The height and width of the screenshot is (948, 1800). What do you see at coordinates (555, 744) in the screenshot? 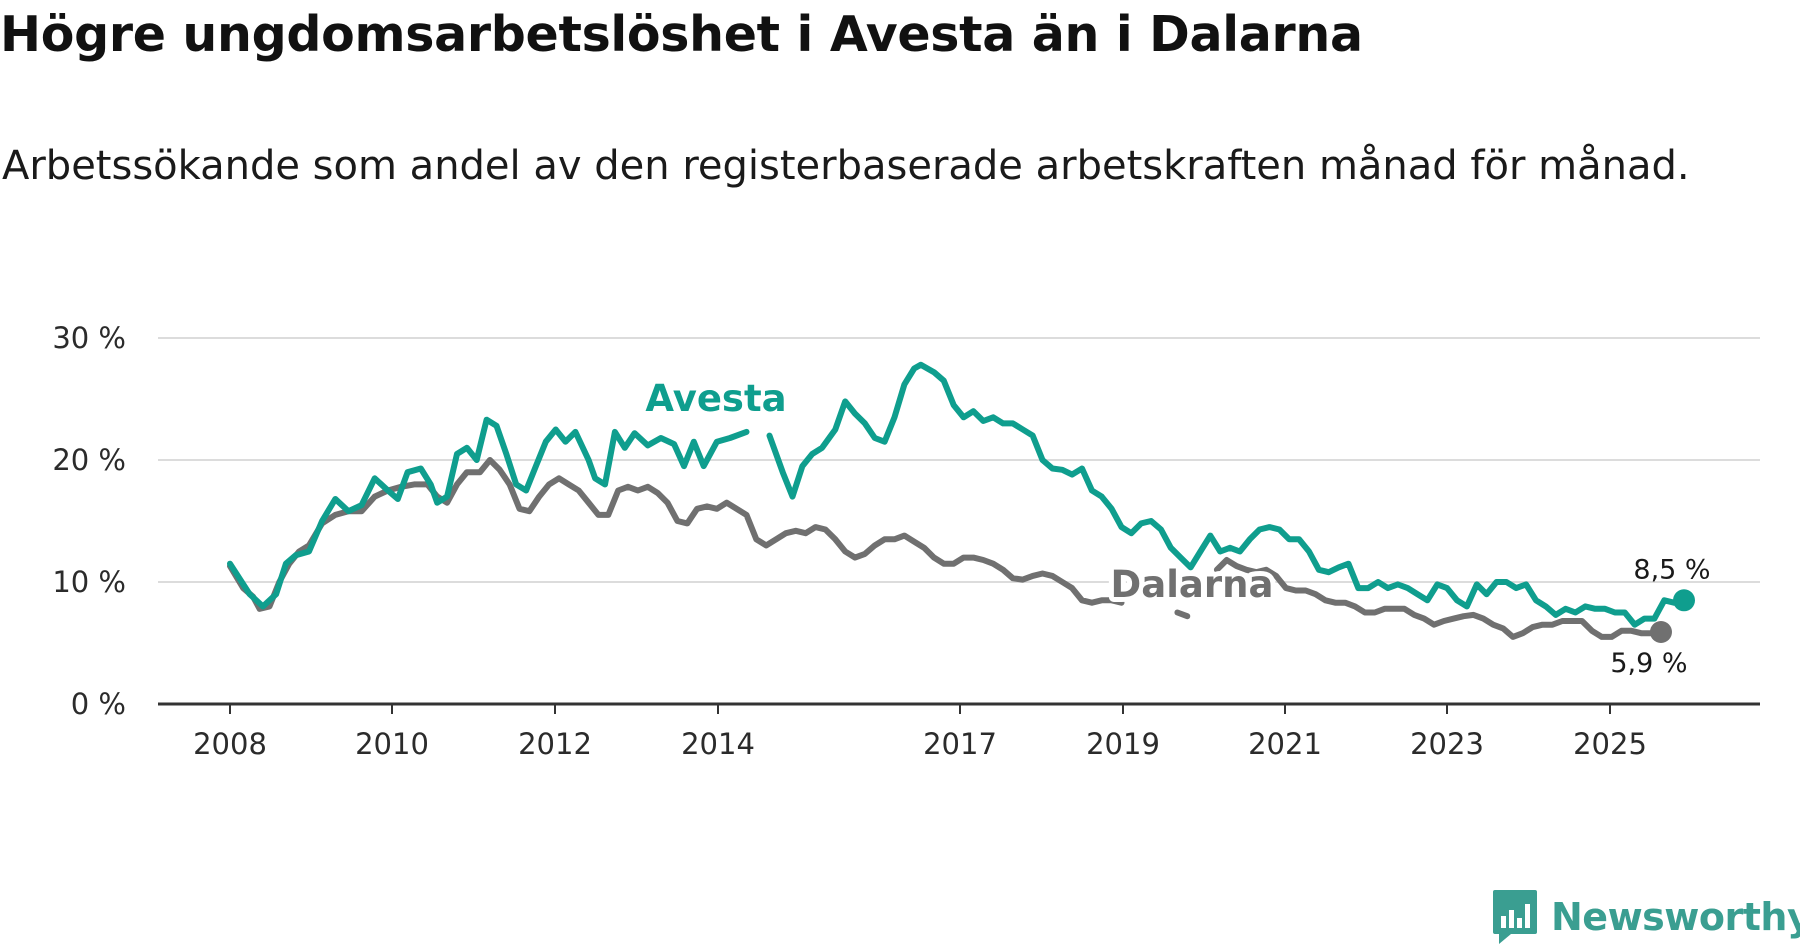
I see `x-tick-label: 2012` at bounding box center [555, 744].